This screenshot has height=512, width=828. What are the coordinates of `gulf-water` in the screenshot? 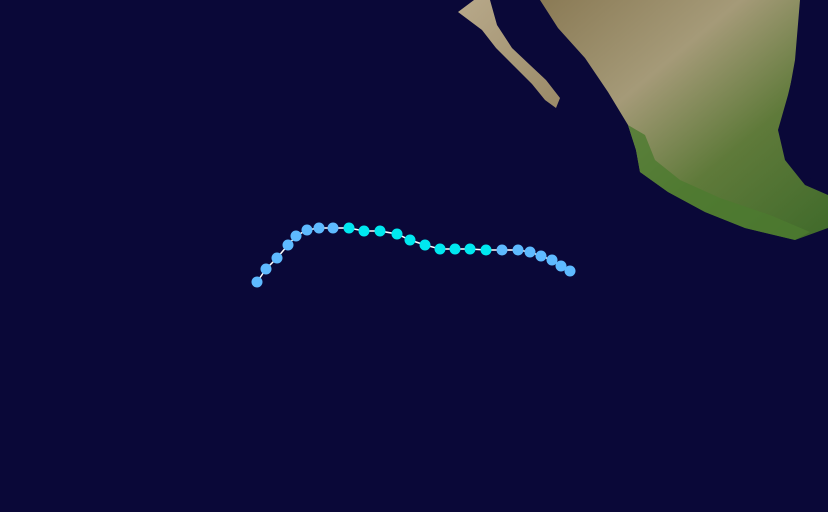 It's located at (807, 90).